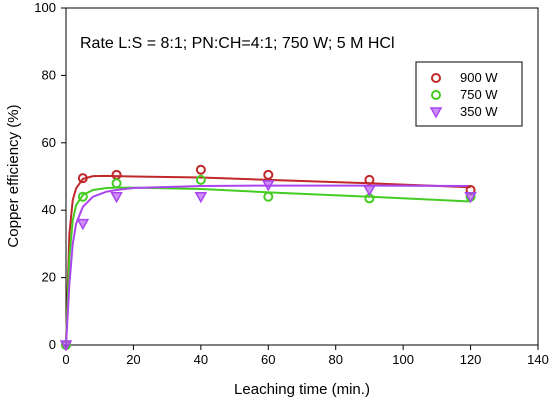 The height and width of the screenshot is (405, 550). I want to click on y-tick-label: 40, so click(49, 209).